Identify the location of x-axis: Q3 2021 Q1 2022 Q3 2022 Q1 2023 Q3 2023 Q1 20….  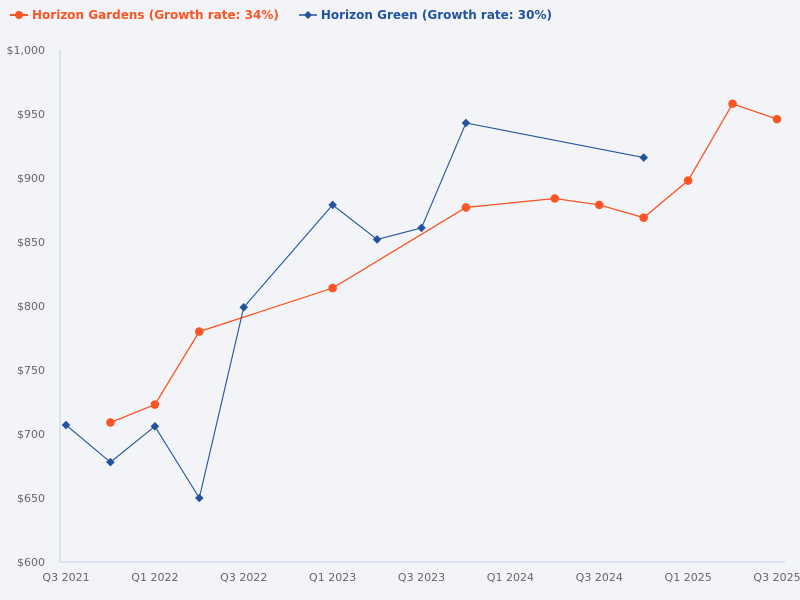
(421, 572).